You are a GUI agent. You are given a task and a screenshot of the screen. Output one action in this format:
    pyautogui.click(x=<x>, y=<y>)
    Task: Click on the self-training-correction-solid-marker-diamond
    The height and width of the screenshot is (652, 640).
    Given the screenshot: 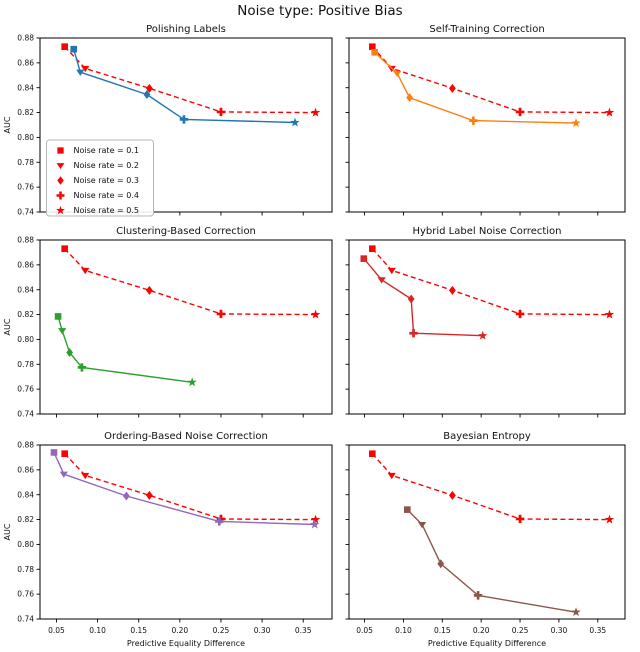 What is the action you would take?
    pyautogui.click(x=410, y=98)
    